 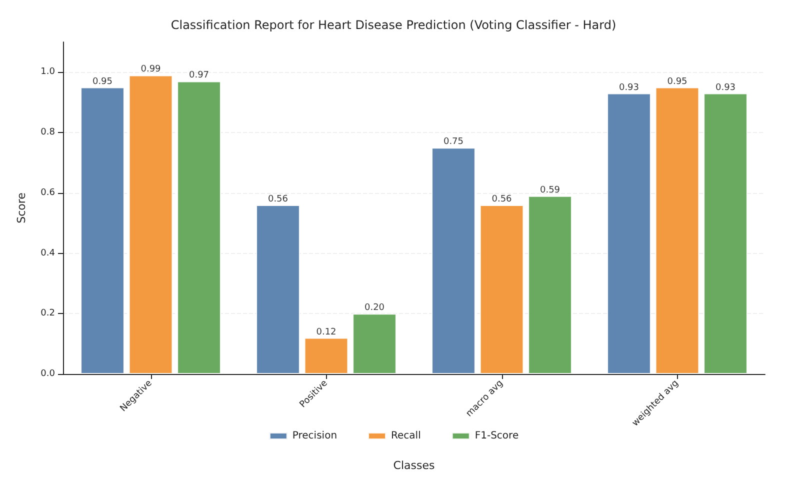 What do you see at coordinates (374, 308) in the screenshot?
I see `data-label: 0.20` at bounding box center [374, 308].